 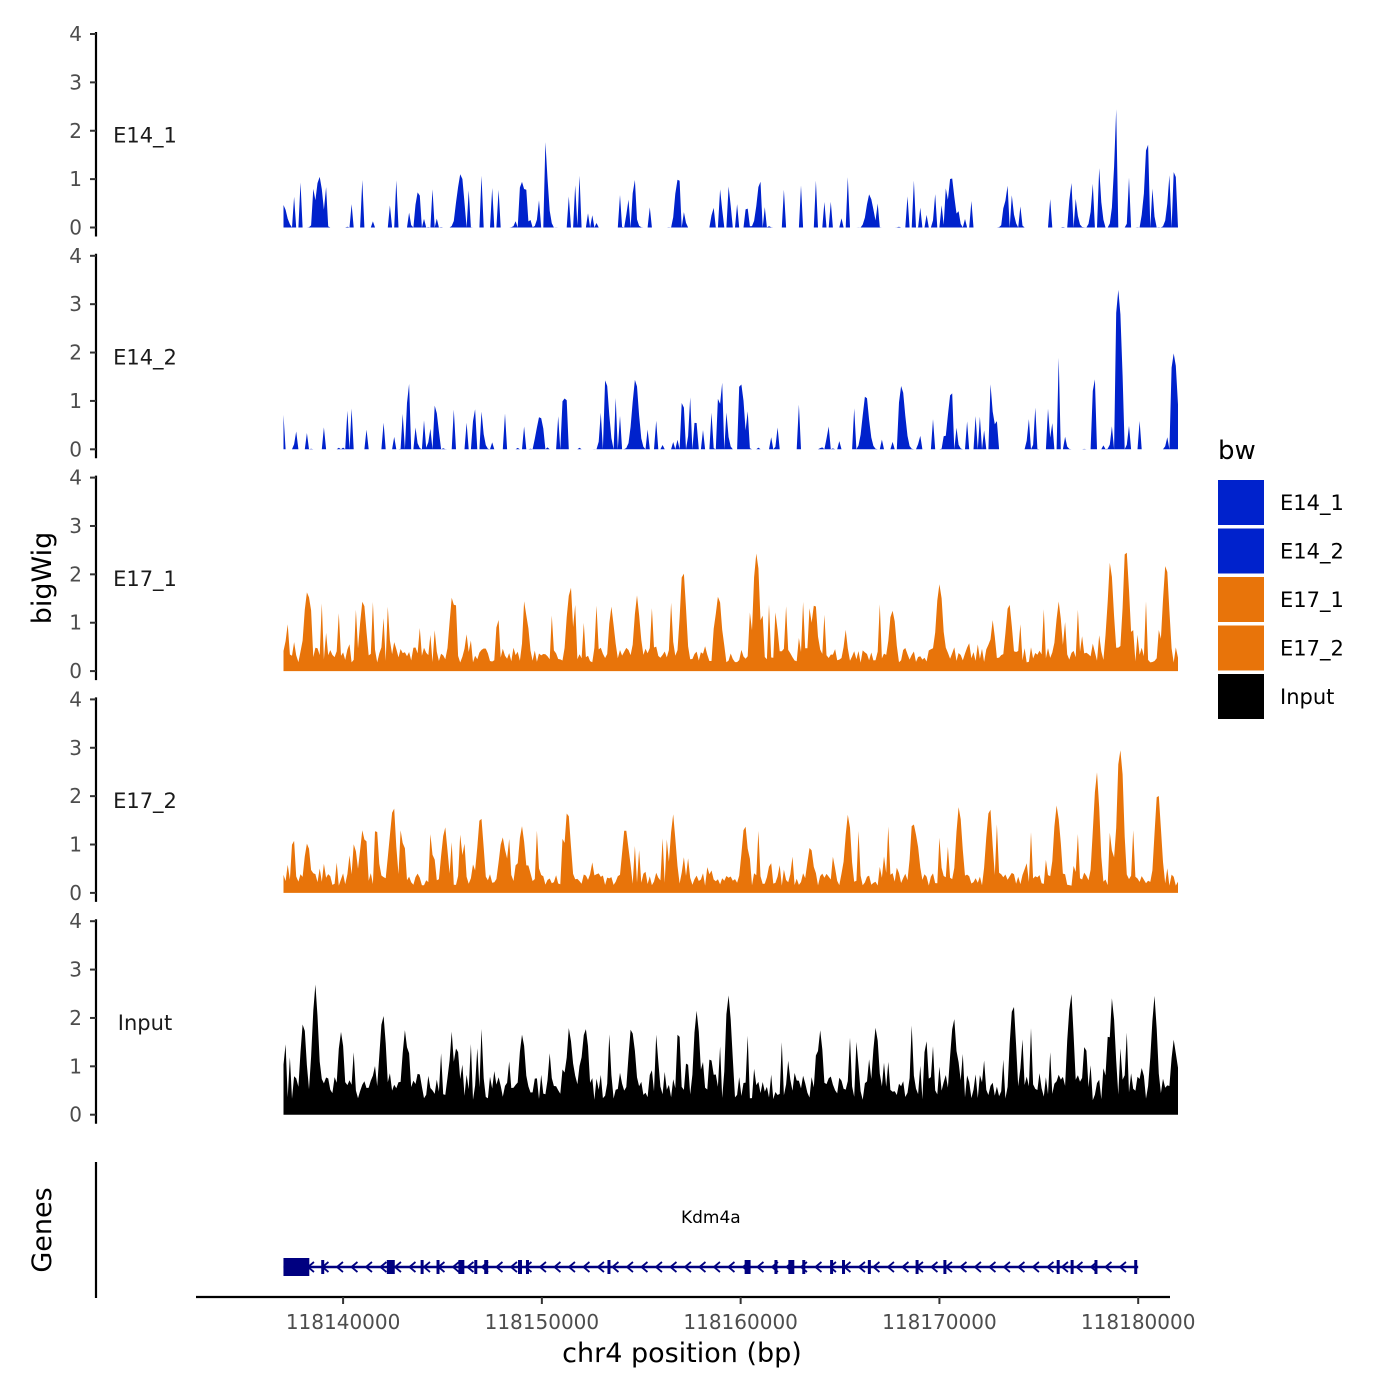 What do you see at coordinates (145, 136) in the screenshot?
I see `track-label-E14_1: E14_1` at bounding box center [145, 136].